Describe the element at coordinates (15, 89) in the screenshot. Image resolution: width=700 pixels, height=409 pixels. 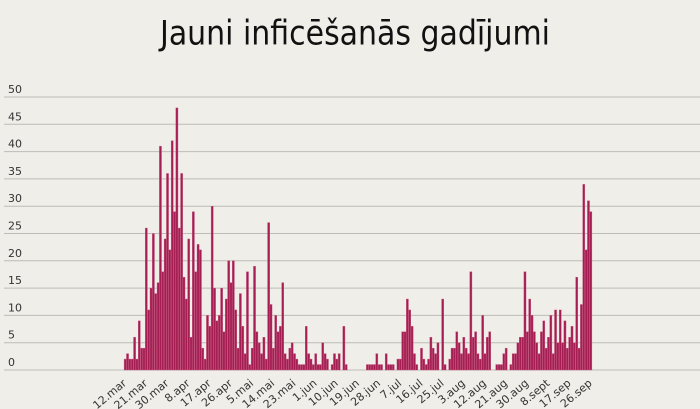
I see `y-tick-label: 50` at that location.